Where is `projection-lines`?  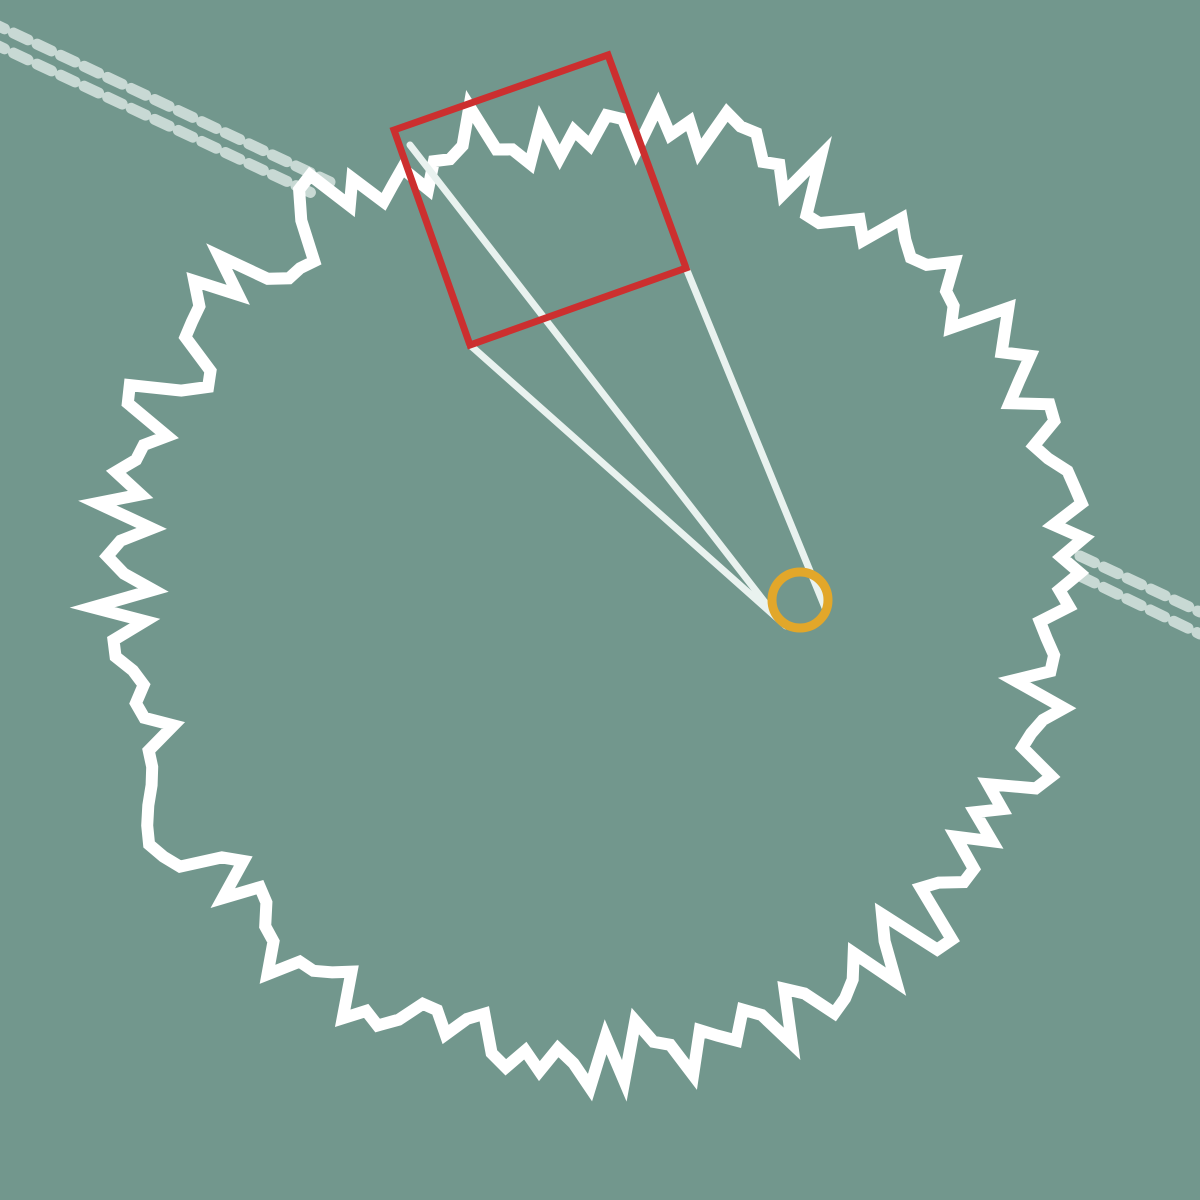 projection-lines is located at coordinates (618, 385).